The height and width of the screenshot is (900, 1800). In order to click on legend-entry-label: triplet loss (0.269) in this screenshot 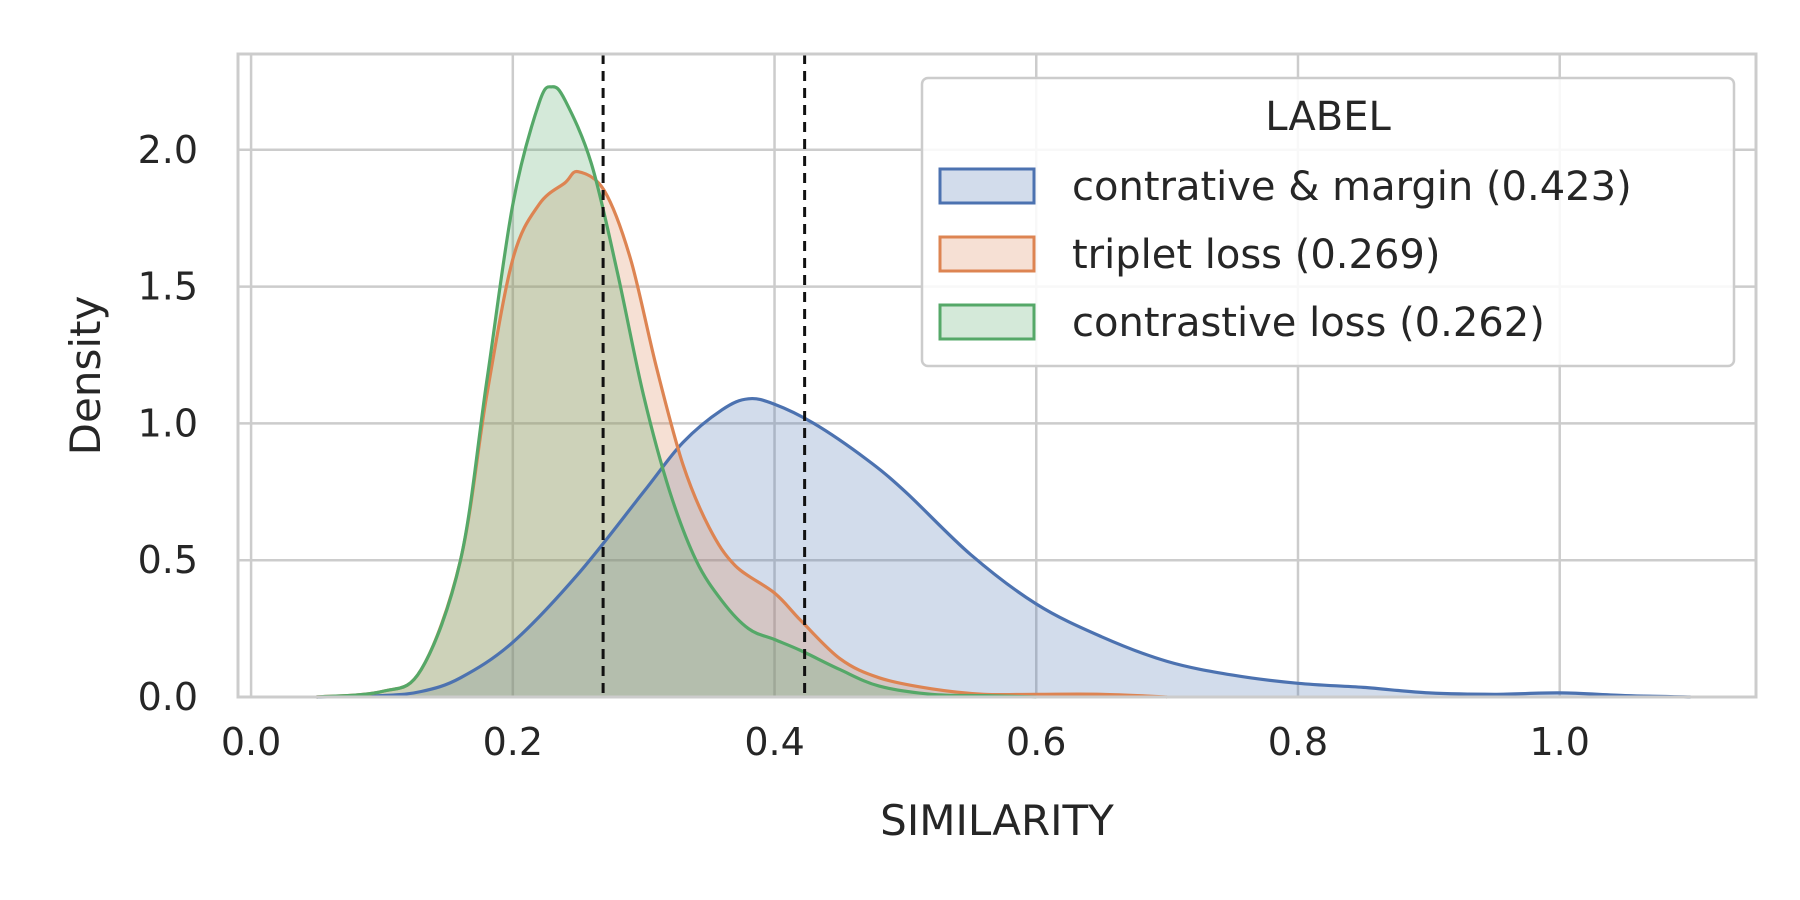, I will do `click(1256, 255)`.